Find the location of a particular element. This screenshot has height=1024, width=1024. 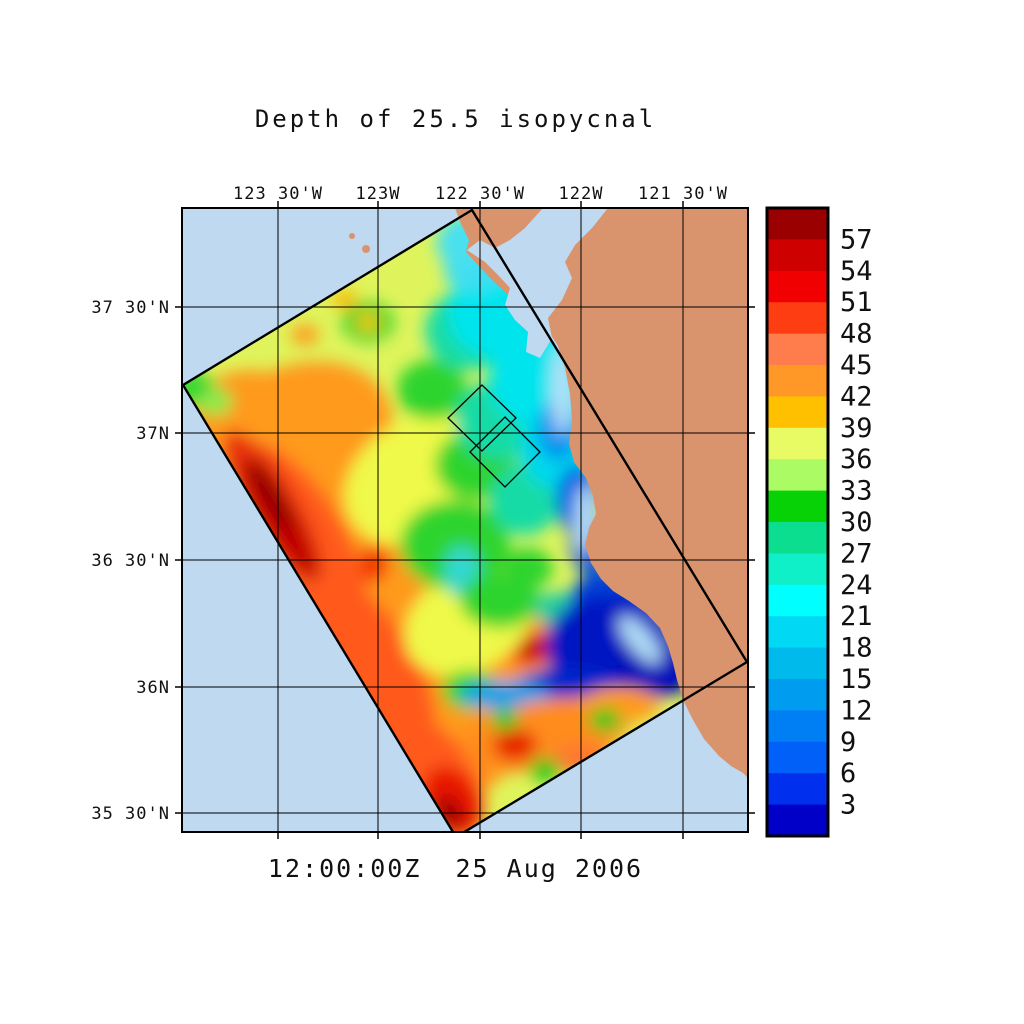

colorbar-tick-label: 39 is located at coordinates (856, 428).